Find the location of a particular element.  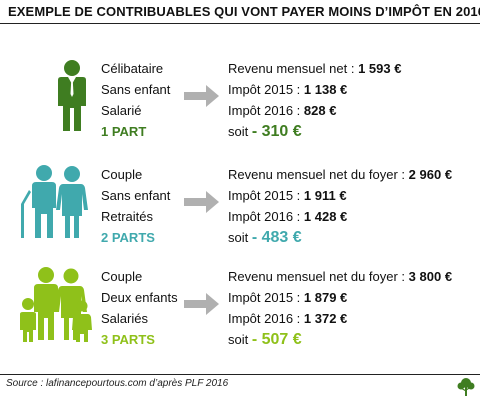

parts-label: 2 PARTS is located at coordinates (128, 237).